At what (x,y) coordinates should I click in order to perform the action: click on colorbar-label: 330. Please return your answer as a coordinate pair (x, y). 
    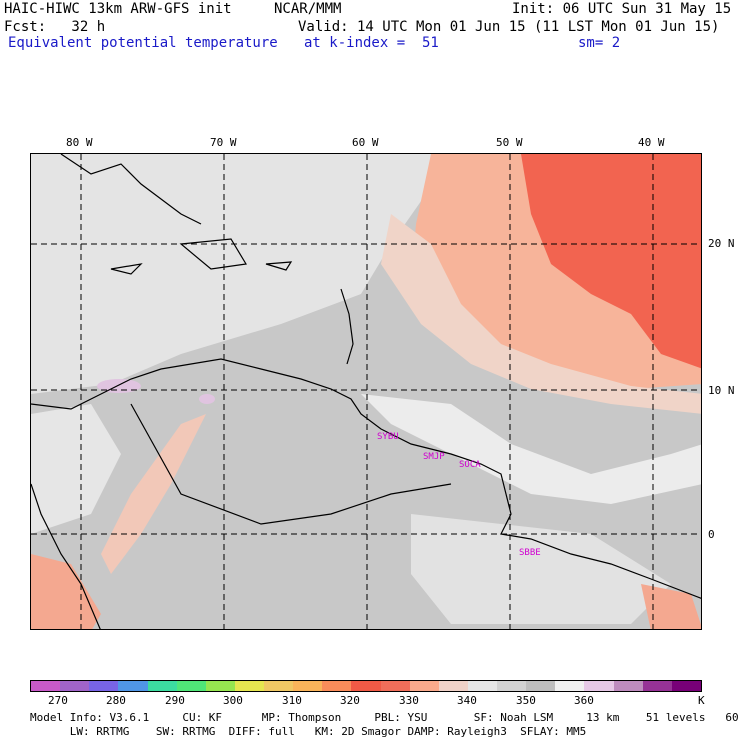
    Looking at the image, I should click on (409, 700).